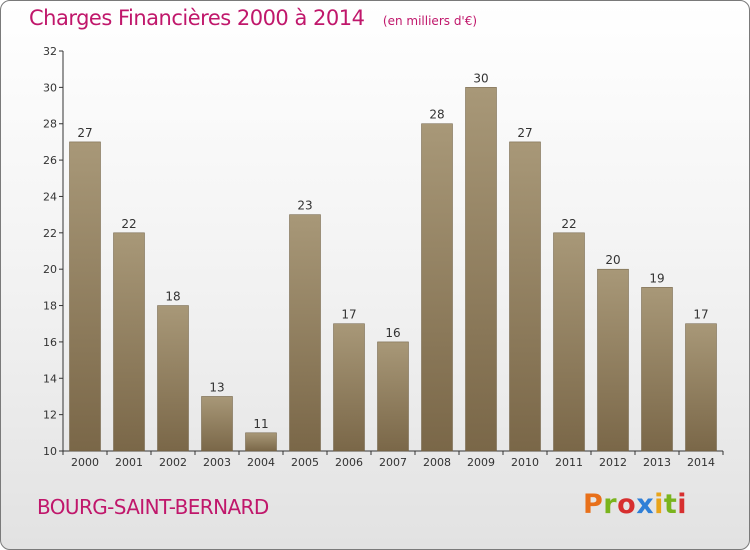 The width and height of the screenshot is (750, 550). What do you see at coordinates (613, 360) in the screenshot?
I see `bar-2012` at bounding box center [613, 360].